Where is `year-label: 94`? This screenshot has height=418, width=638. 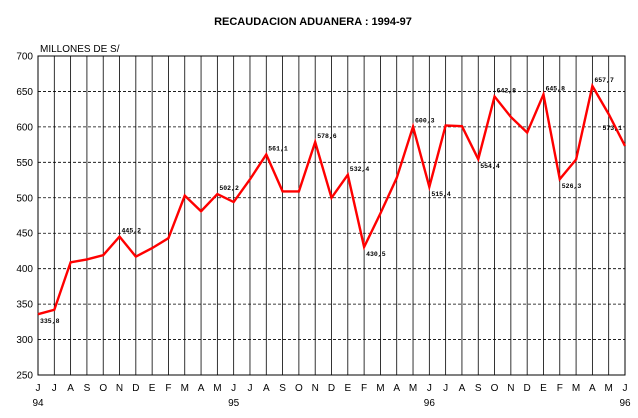
year-label: 94 is located at coordinates (38, 403).